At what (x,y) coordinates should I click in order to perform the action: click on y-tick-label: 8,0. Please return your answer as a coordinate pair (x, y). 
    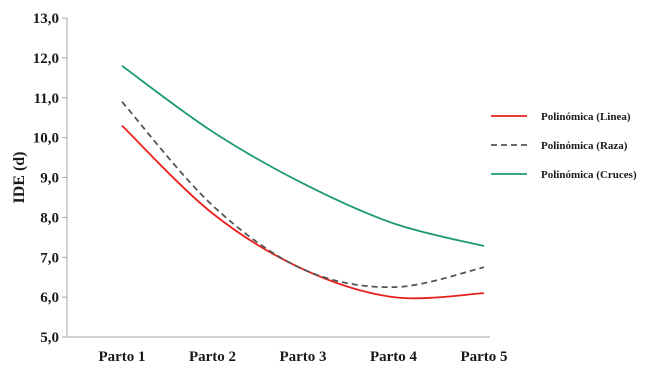
    Looking at the image, I should click on (49, 218).